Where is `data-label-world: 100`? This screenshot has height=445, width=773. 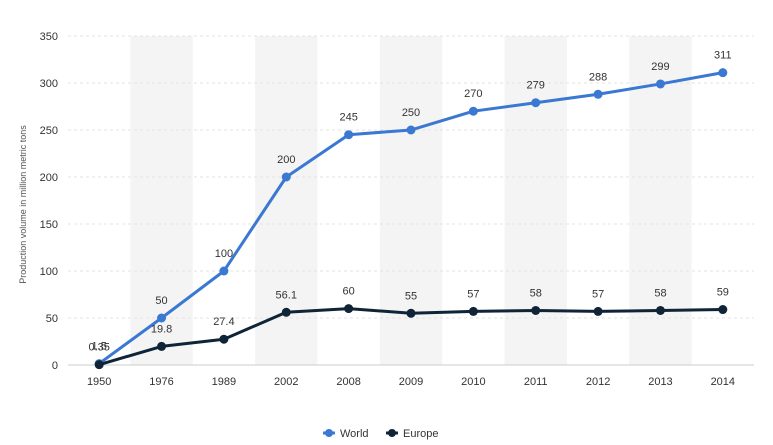
data-label-world: 100 is located at coordinates (224, 254).